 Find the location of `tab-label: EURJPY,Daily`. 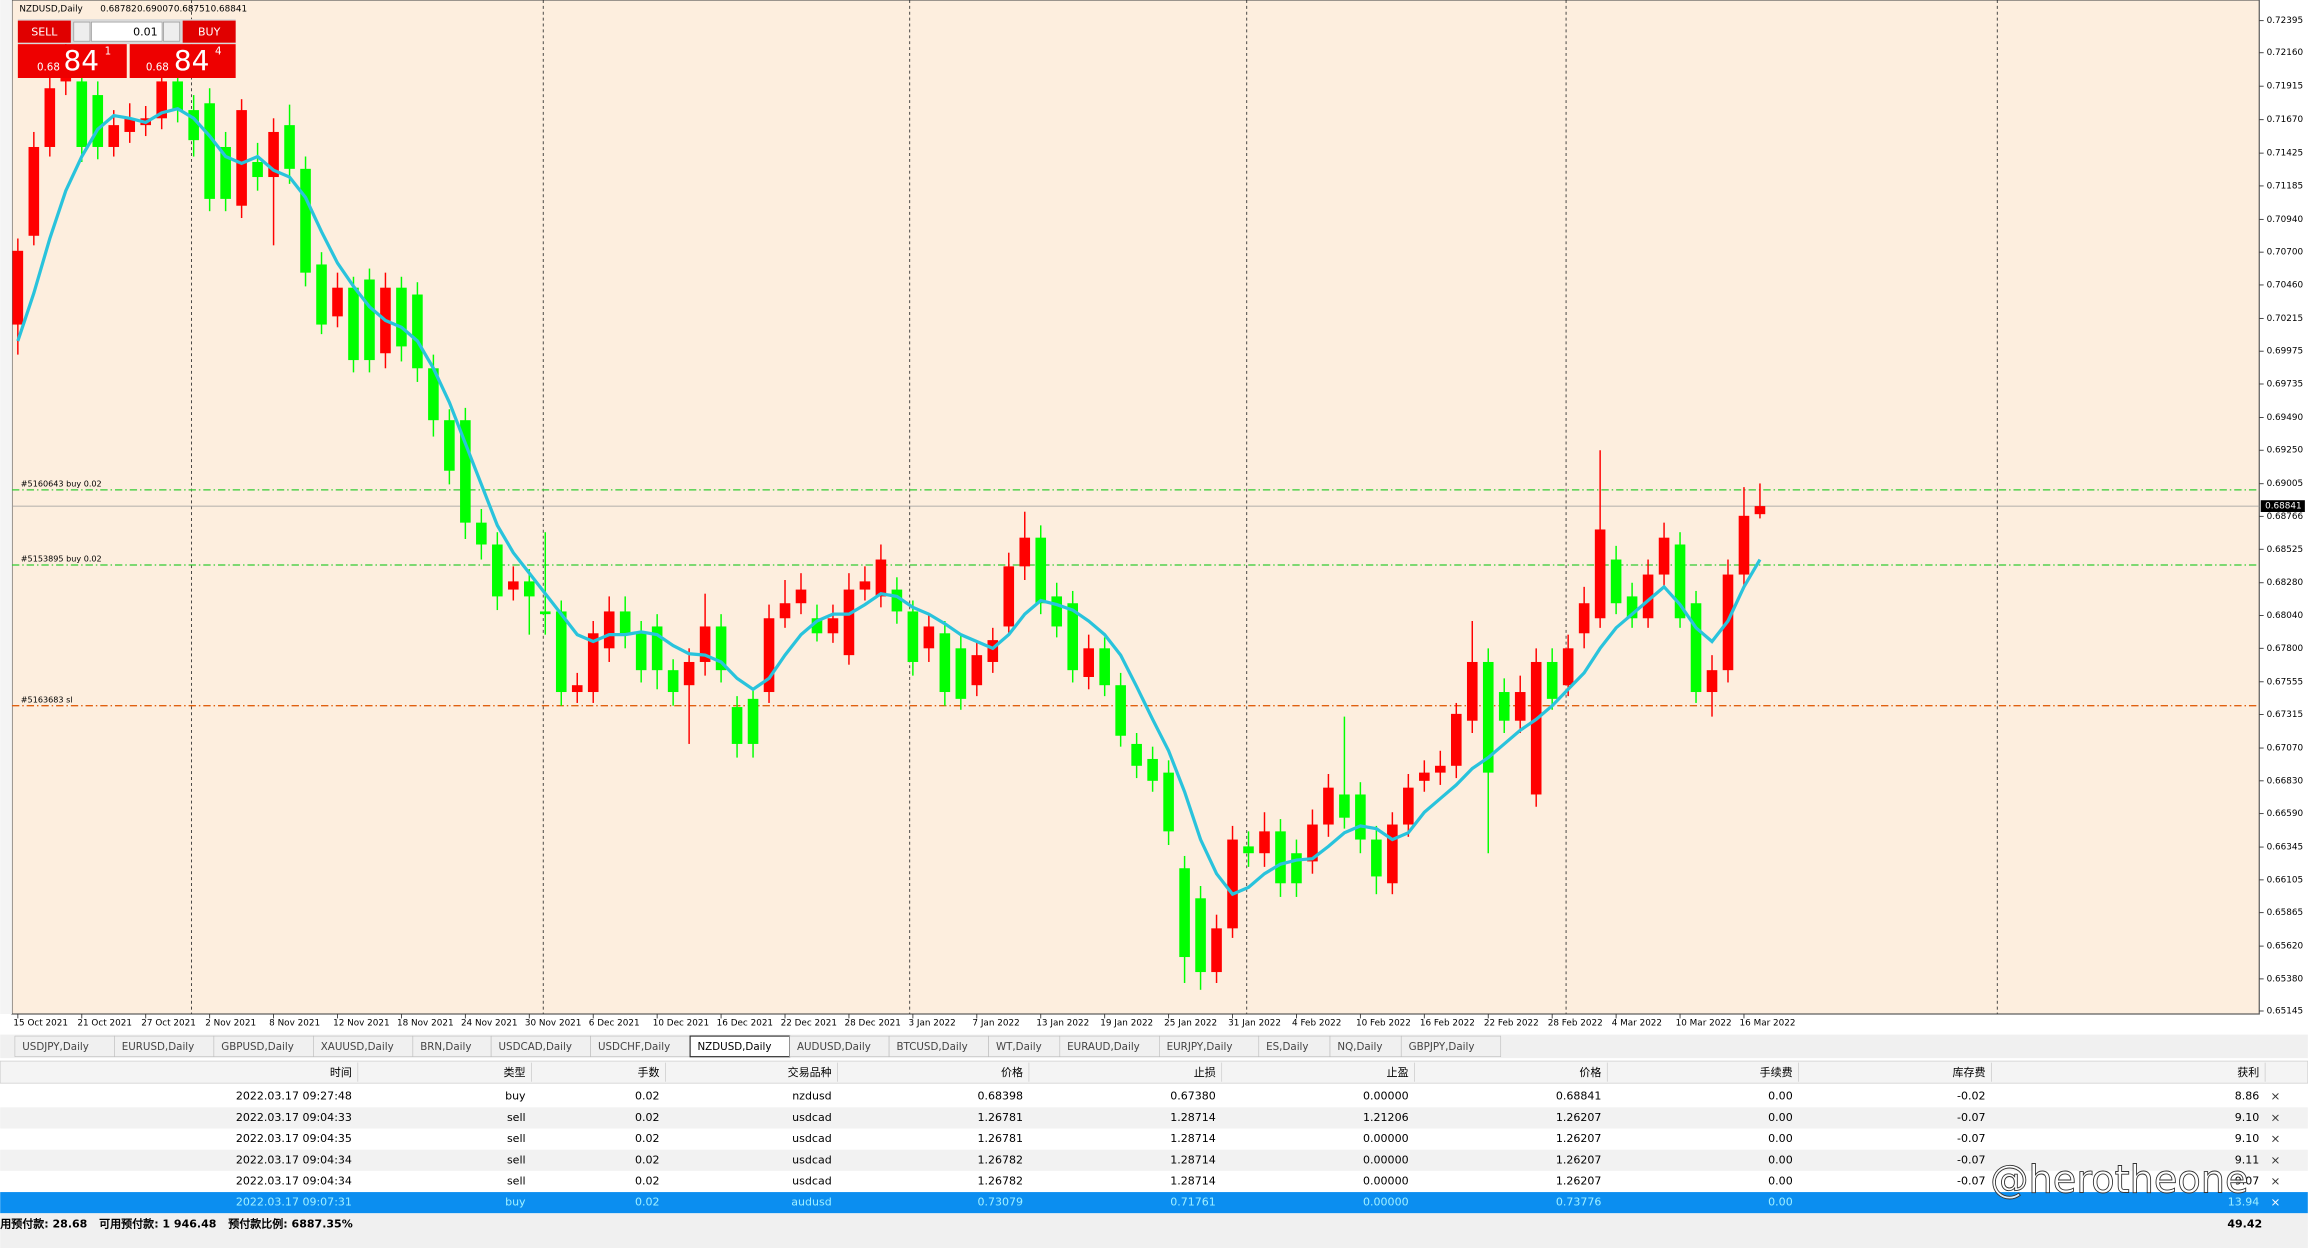

tab-label: EURJPY,Daily is located at coordinates (1200, 1047).